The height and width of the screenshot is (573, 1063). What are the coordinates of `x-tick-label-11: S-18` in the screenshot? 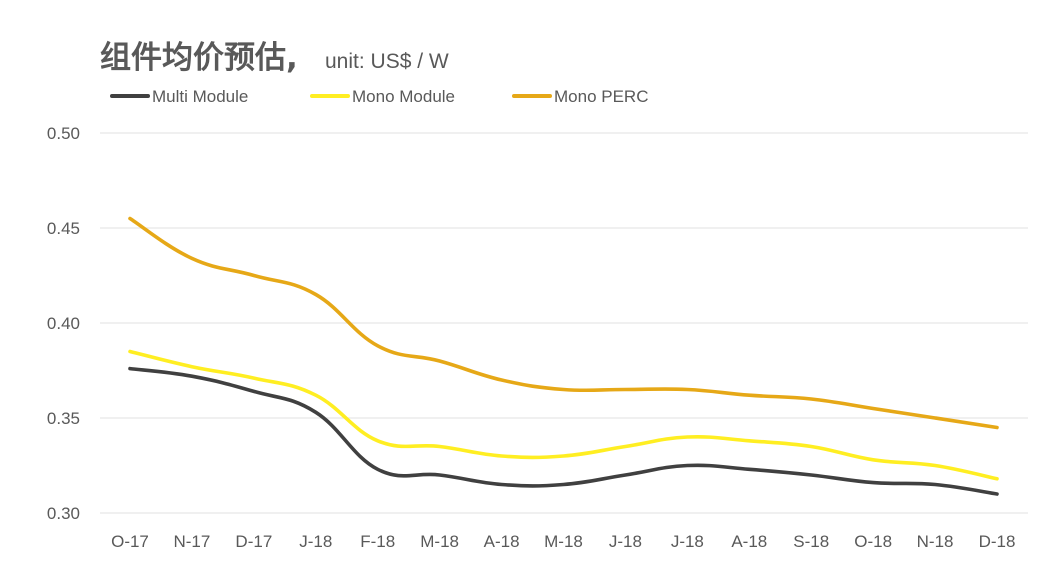 It's located at (811, 541).